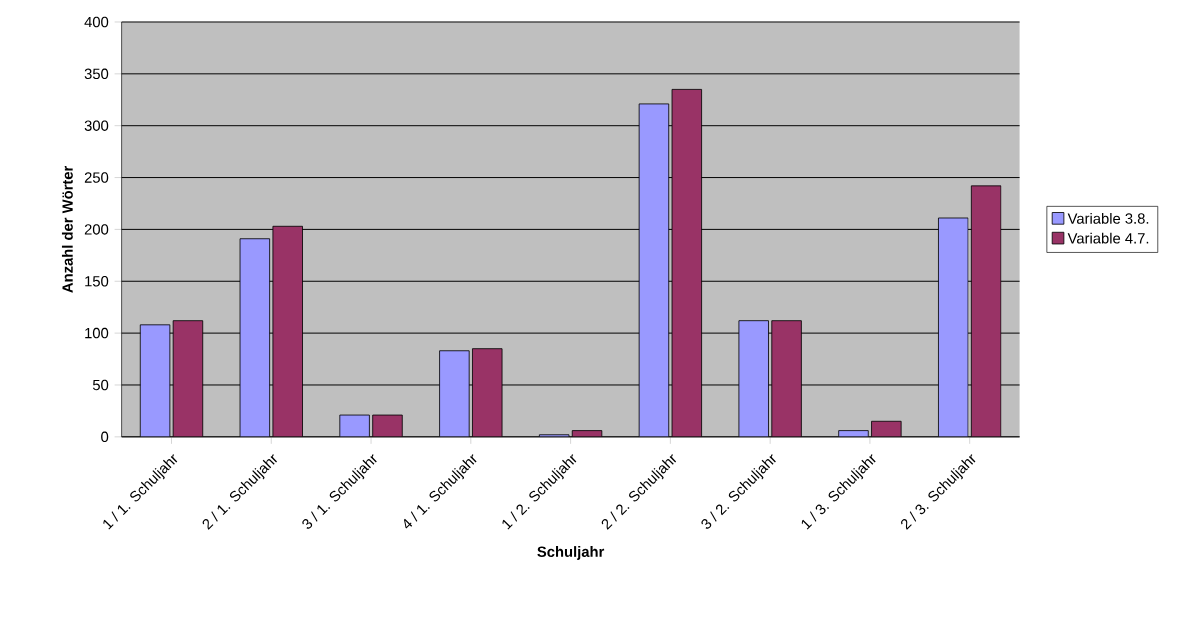 The width and height of the screenshot is (1202, 617). Describe the element at coordinates (1108, 238) in the screenshot. I see `legend-label: Variable 4.7.` at that location.